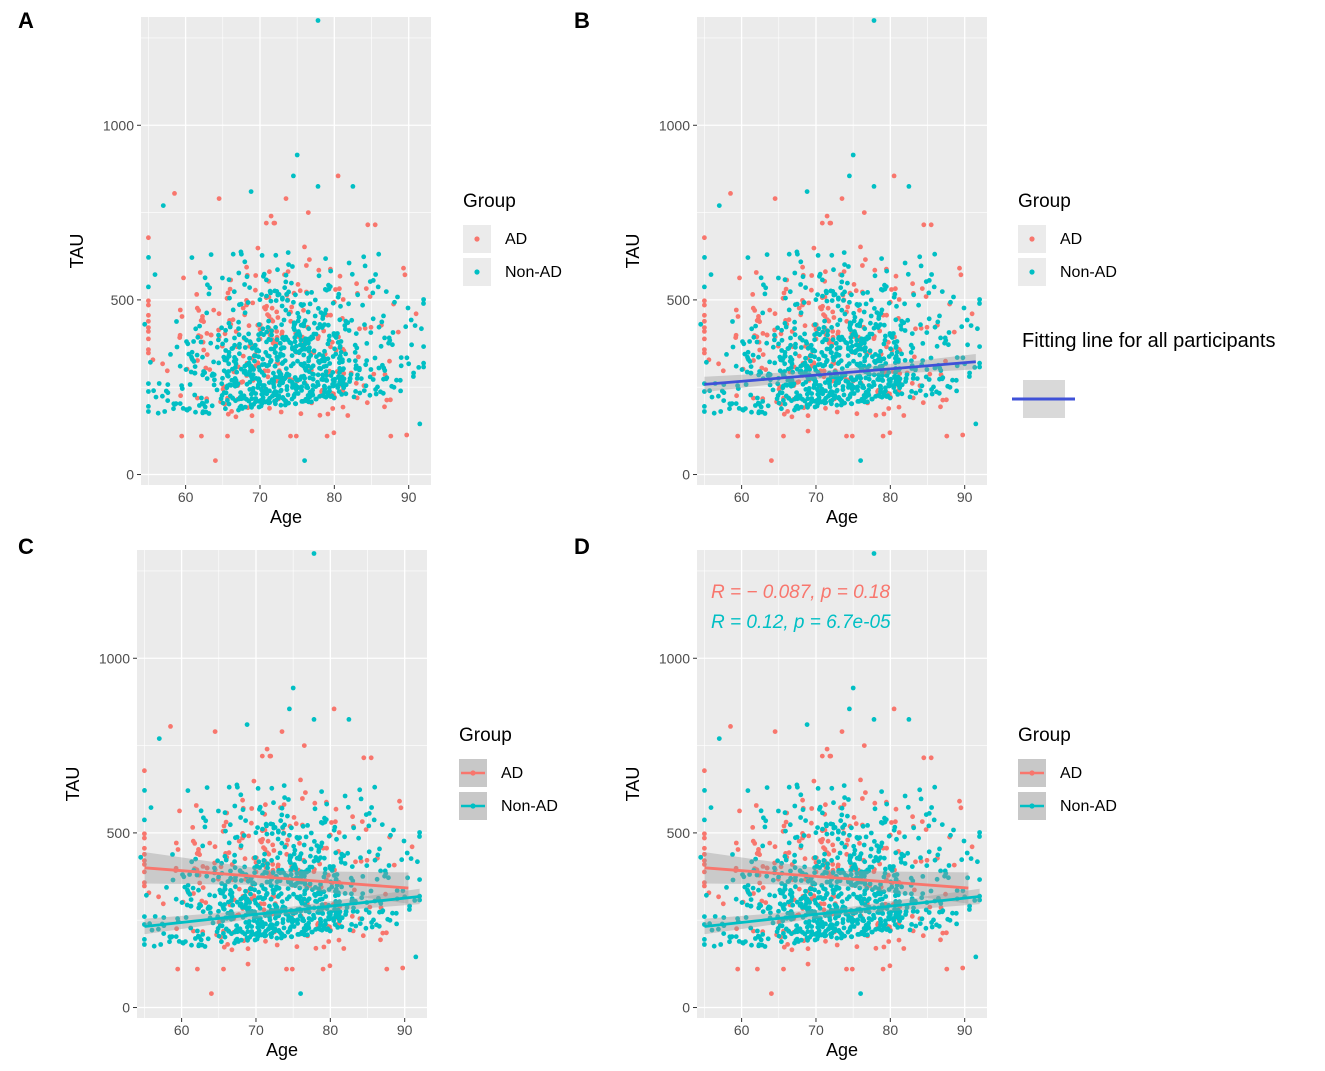  I want to click on y-axis-label: TAU, so click(633, 251).